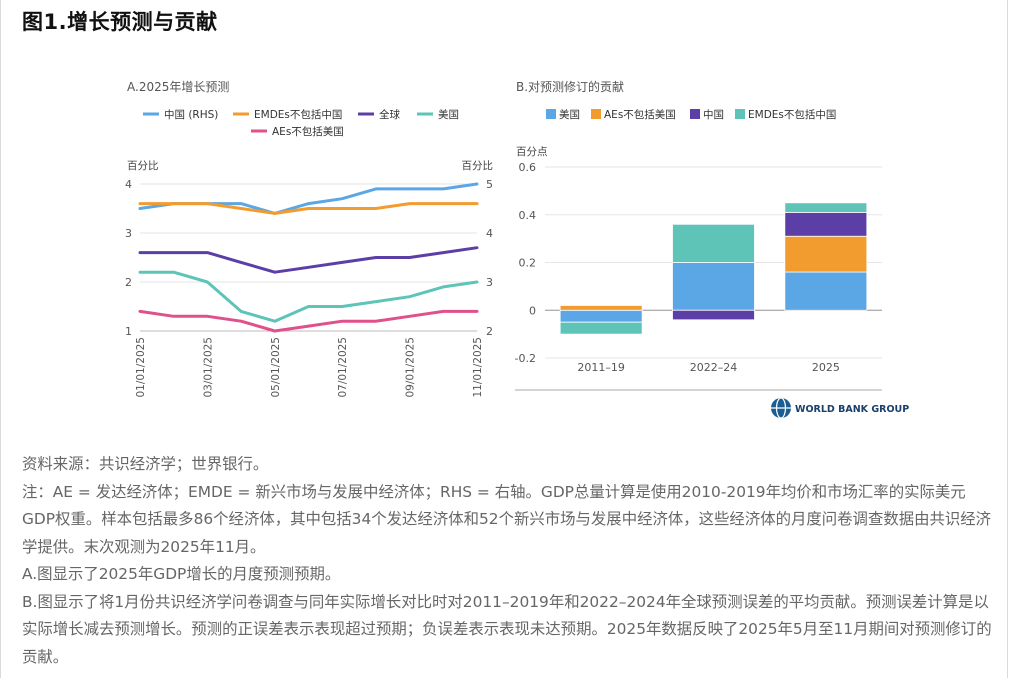 The width and height of the screenshot is (1009, 678). Describe the element at coordinates (478, 367) in the screenshot. I see `panel-a-x-tick: 11/01/2025` at that location.